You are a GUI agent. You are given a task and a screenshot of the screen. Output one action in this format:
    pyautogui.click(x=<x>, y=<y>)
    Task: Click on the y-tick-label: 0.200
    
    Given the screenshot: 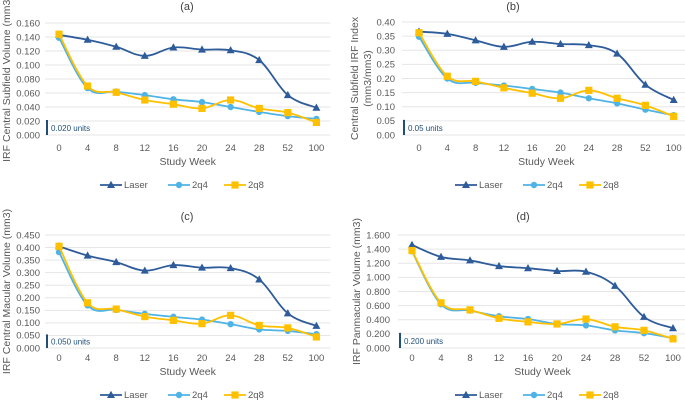 What is the action you would take?
    pyautogui.click(x=378, y=334)
    